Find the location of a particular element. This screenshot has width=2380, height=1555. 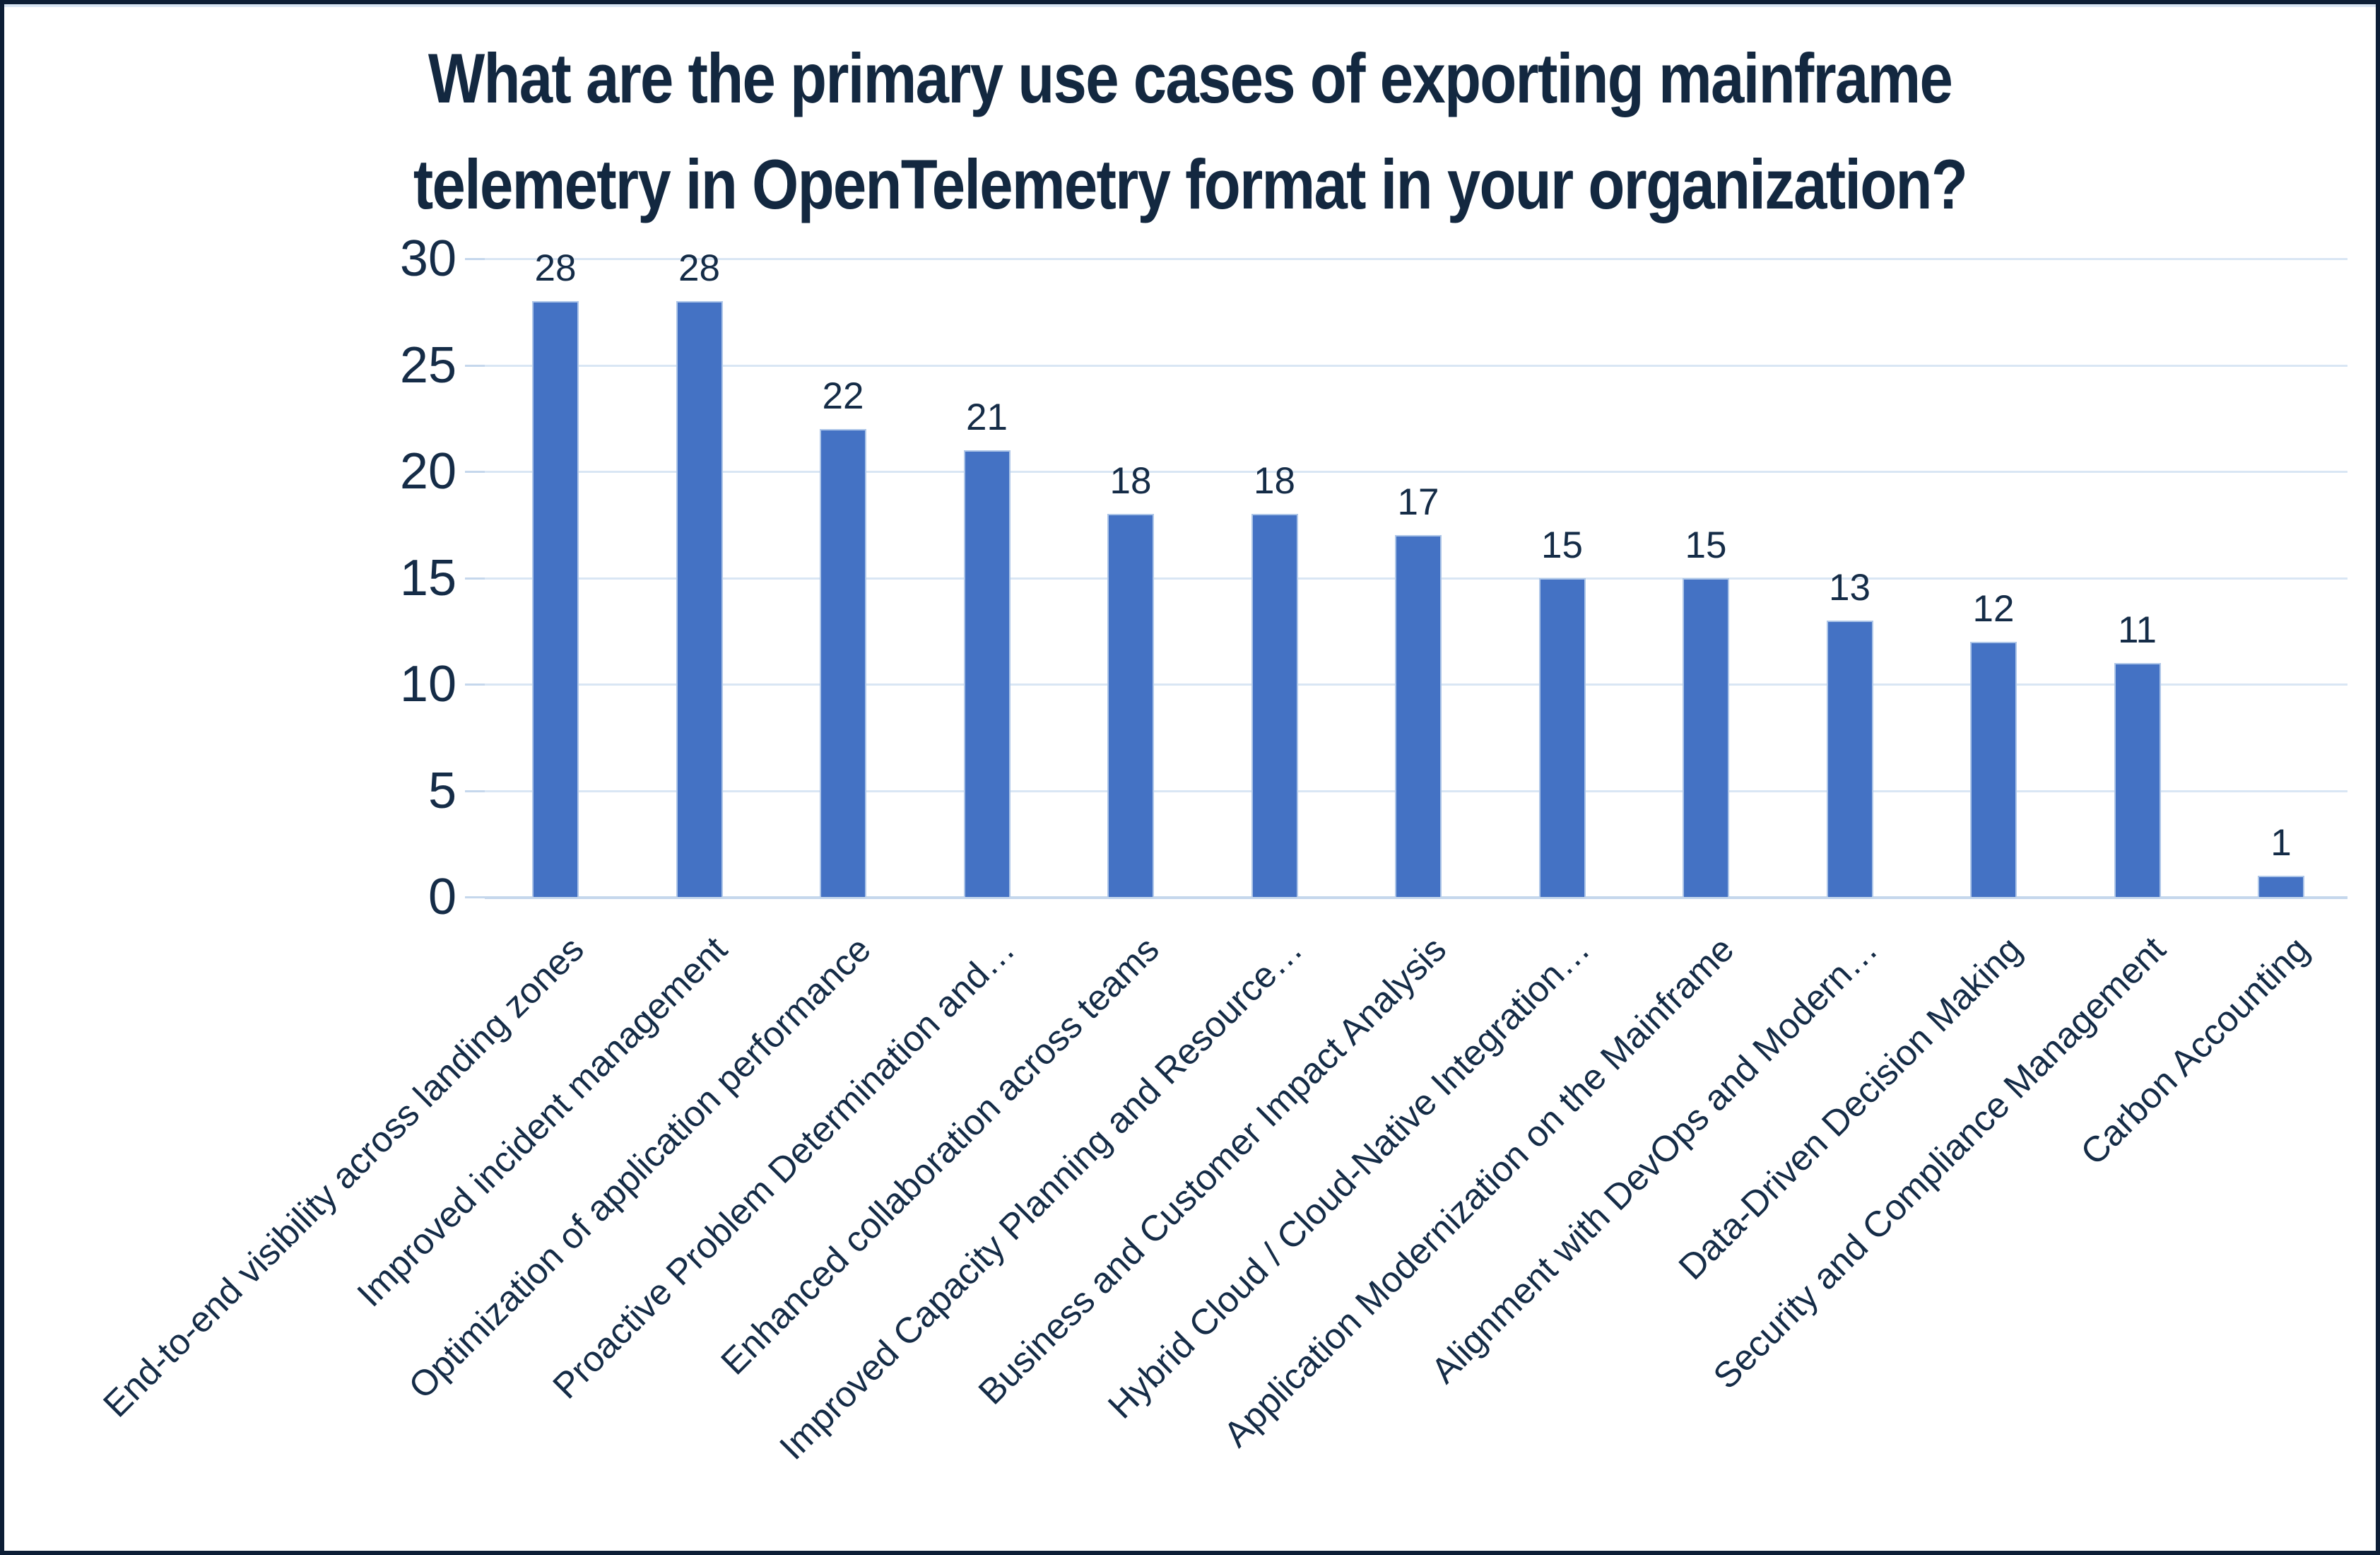

y-tick-label: 15 is located at coordinates (427, 577).